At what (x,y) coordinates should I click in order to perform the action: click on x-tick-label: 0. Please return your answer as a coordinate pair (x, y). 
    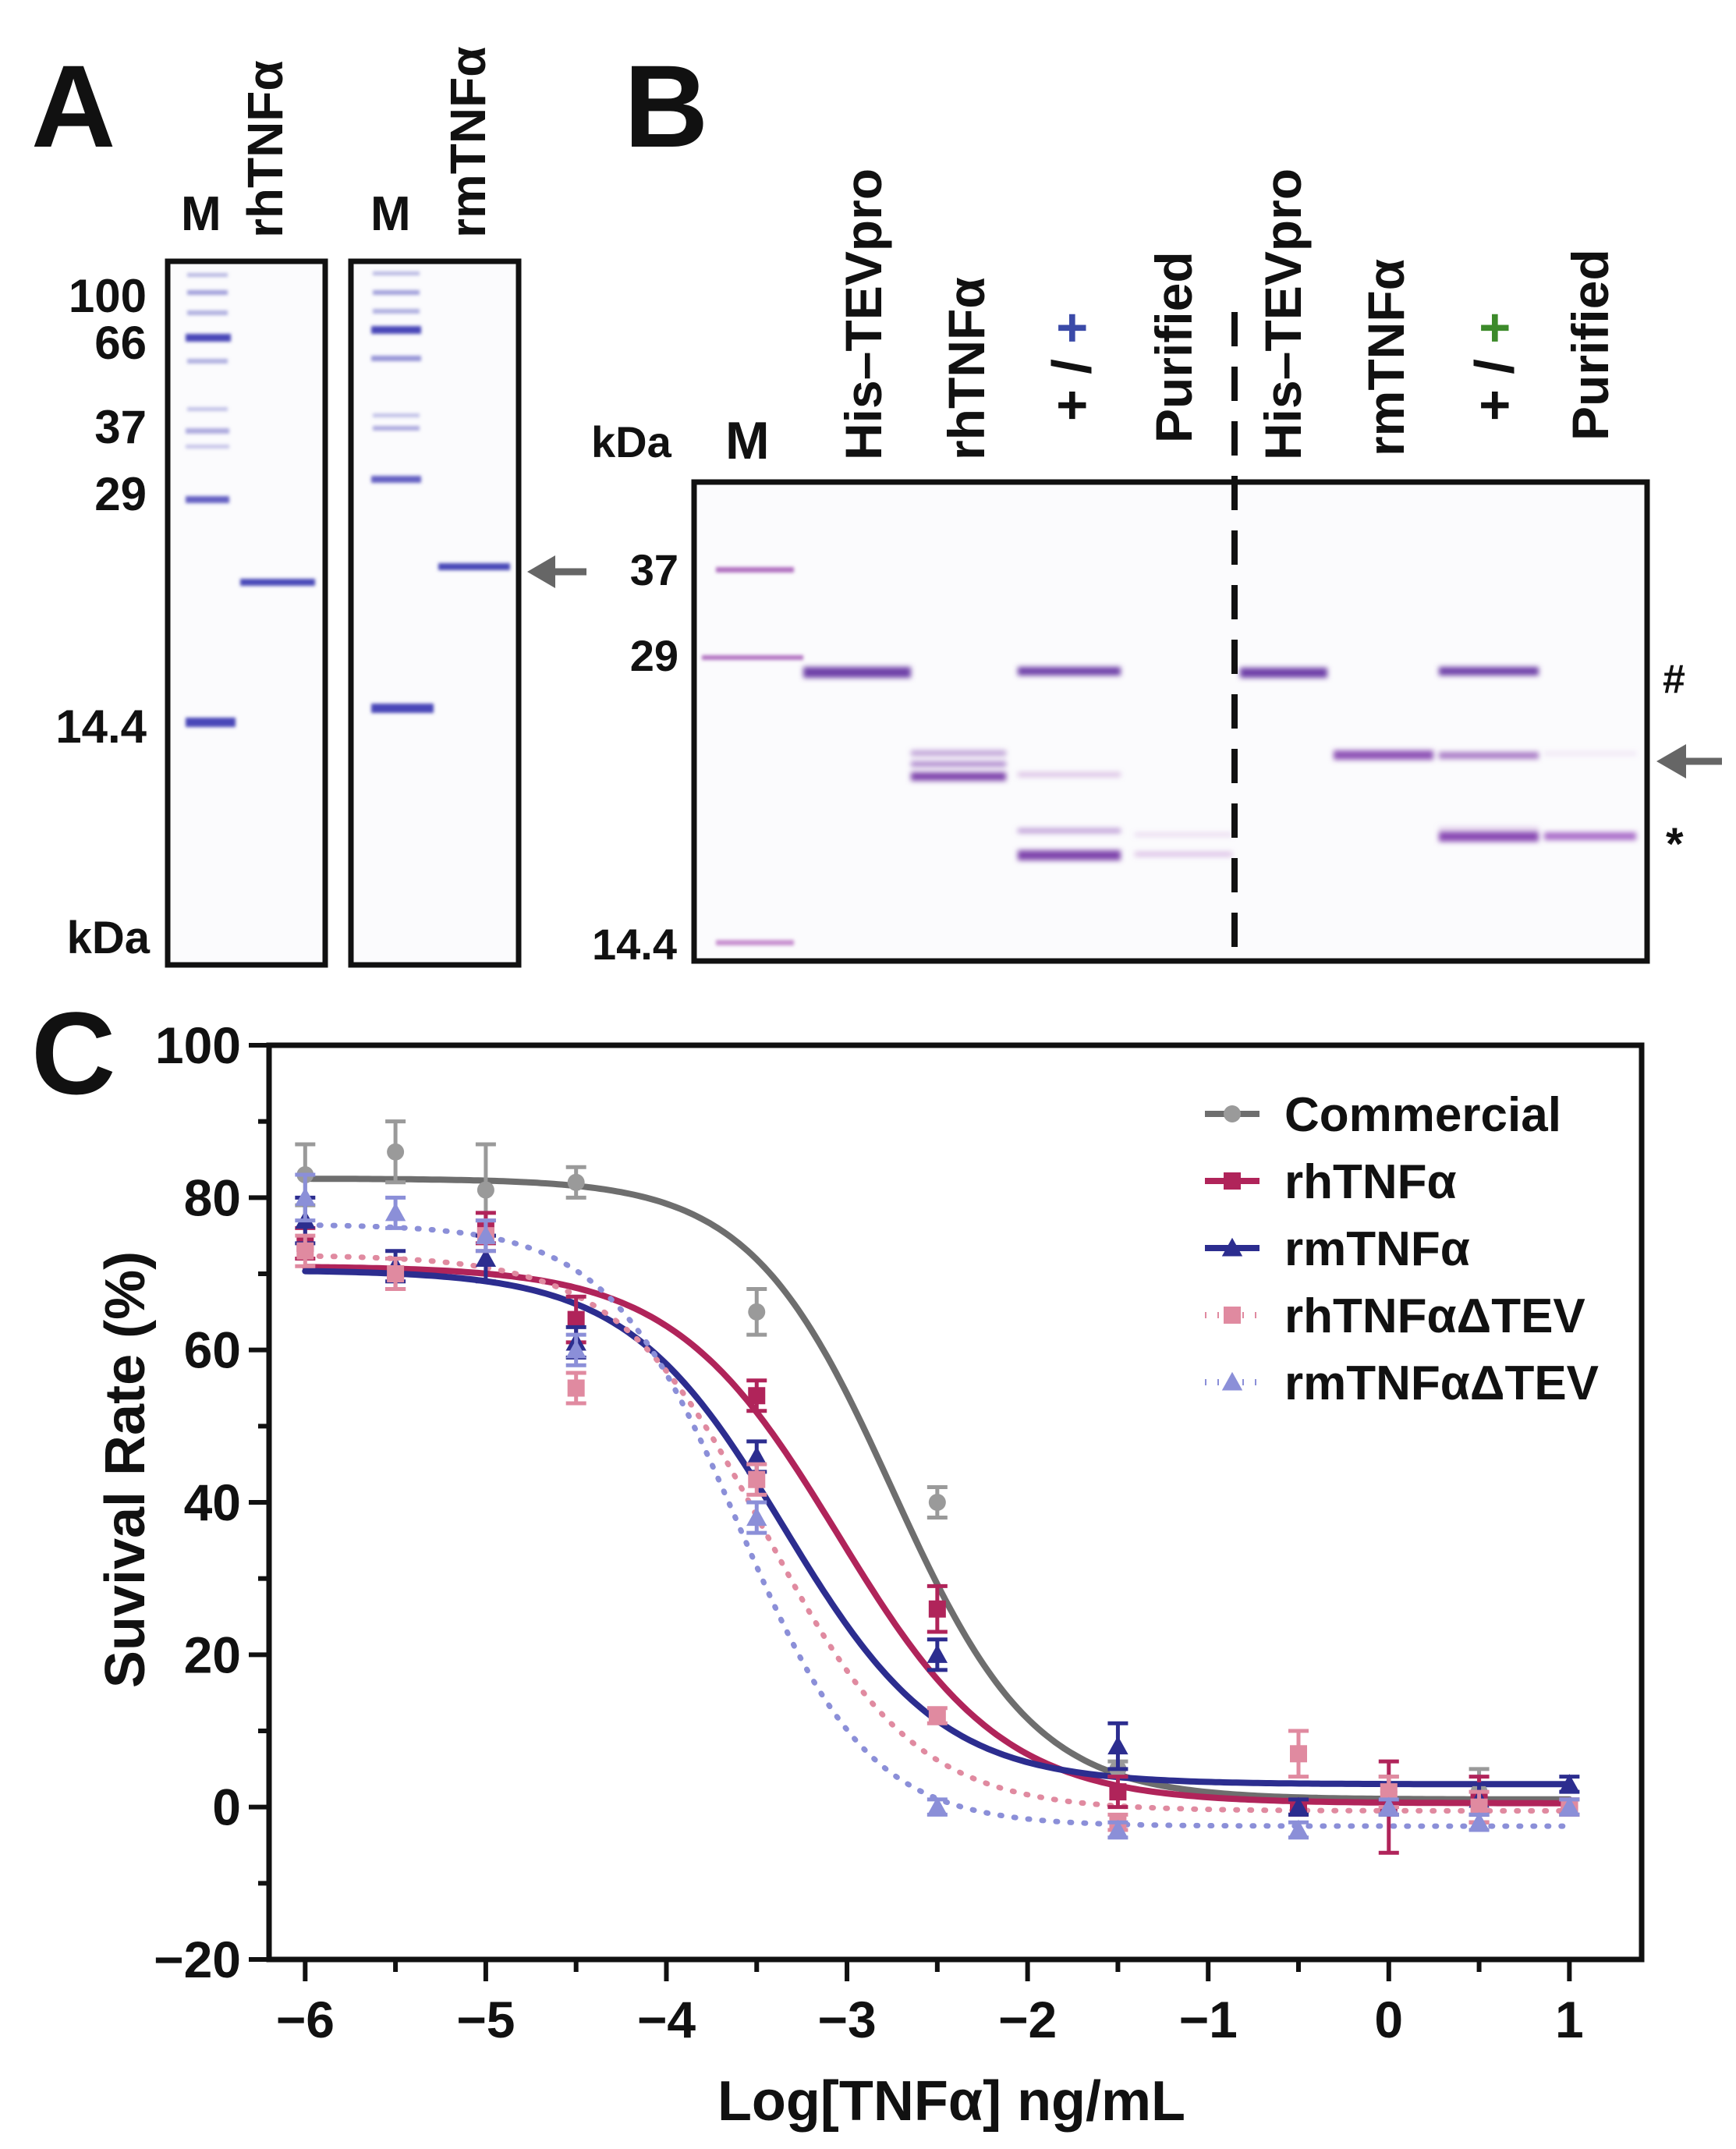
    Looking at the image, I should click on (1388, 2019).